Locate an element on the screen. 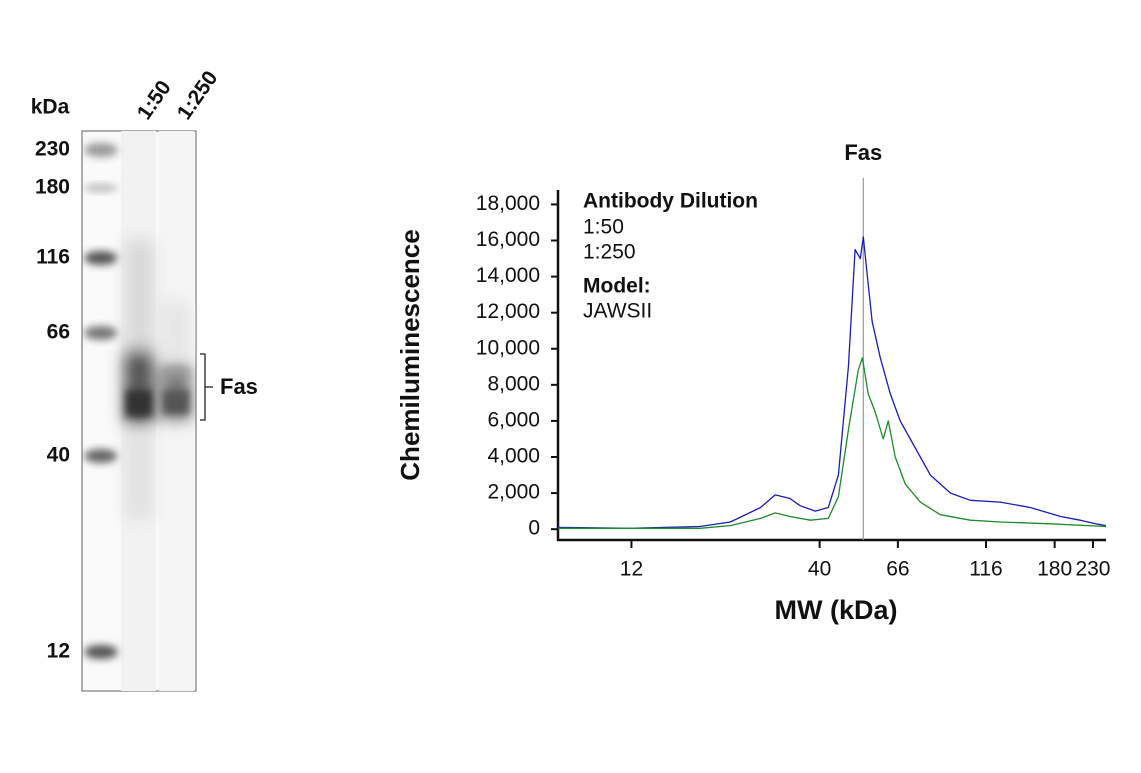 Image resolution: width=1141 pixels, height=773 pixels. y-axis-title: Chemiluminescence is located at coordinates (410, 354).